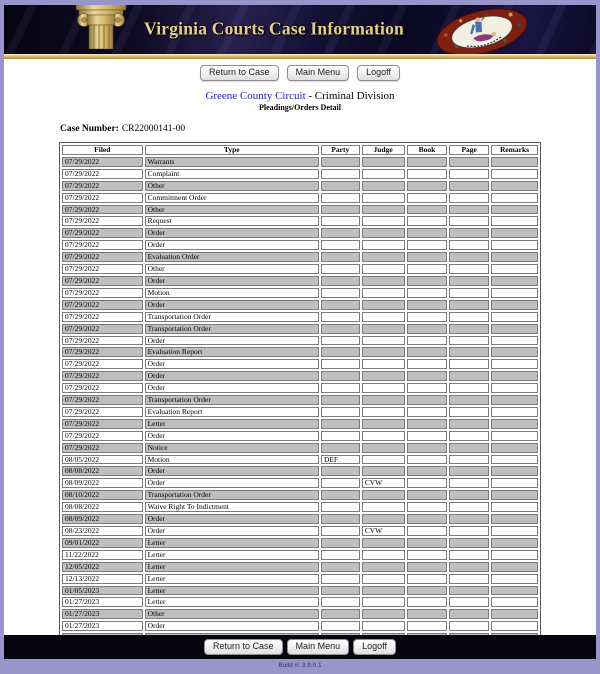 The width and height of the screenshot is (600, 674). What do you see at coordinates (300, 29) in the screenshot?
I see `banner: Virginia Courts Case Information` at bounding box center [300, 29].